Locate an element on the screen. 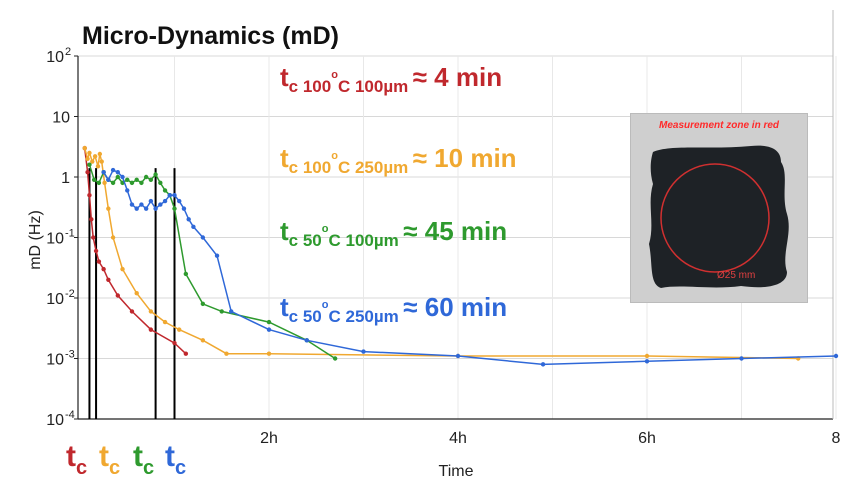  y-tick-label: 1 is located at coordinates (65, 178).